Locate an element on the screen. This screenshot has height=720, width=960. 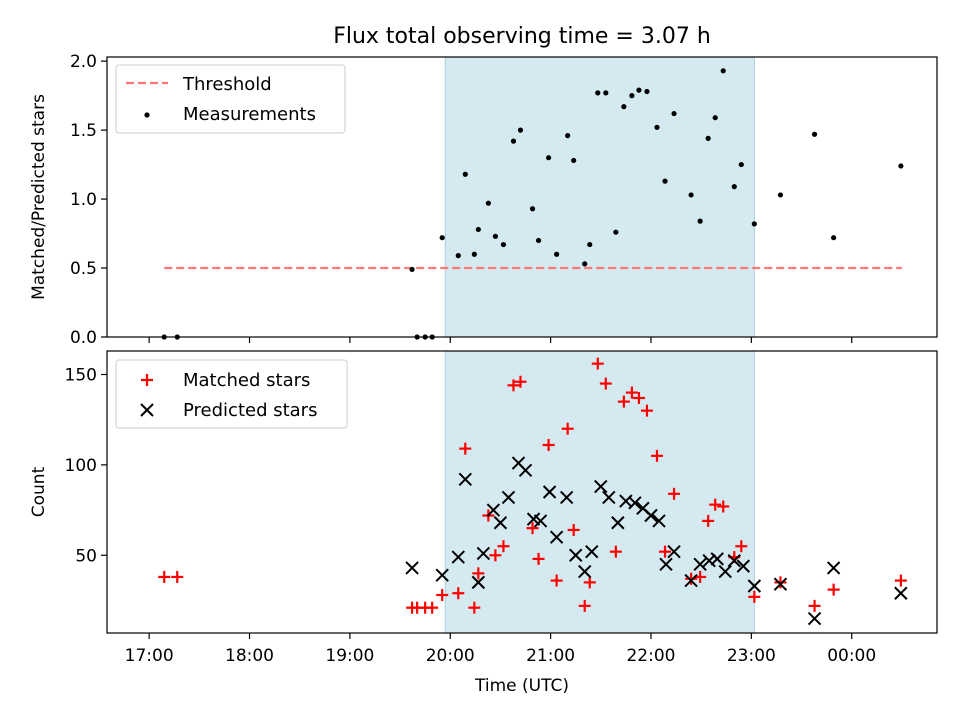
ratio-y-axis-label: Matched/Predicted stars is located at coordinates (39, 197).